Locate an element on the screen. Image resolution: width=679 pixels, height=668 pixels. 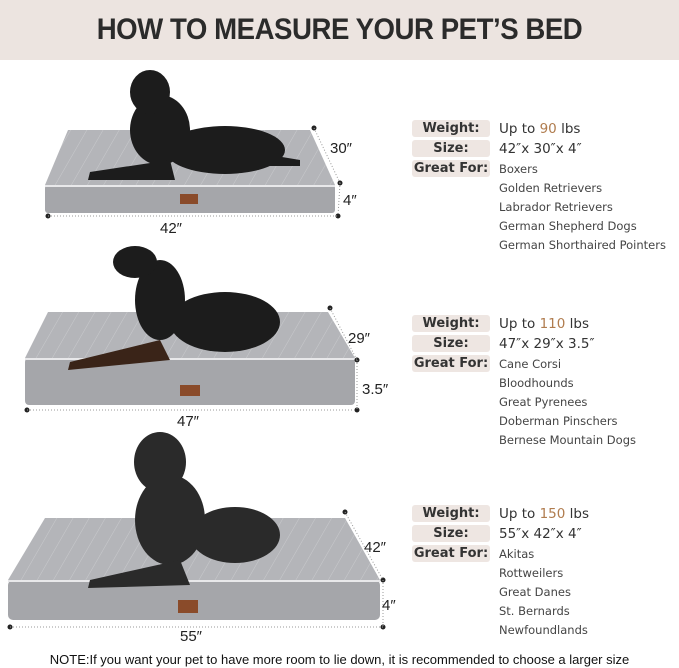
size-value: 55″x 42″x 4″ is located at coordinates (540, 533).